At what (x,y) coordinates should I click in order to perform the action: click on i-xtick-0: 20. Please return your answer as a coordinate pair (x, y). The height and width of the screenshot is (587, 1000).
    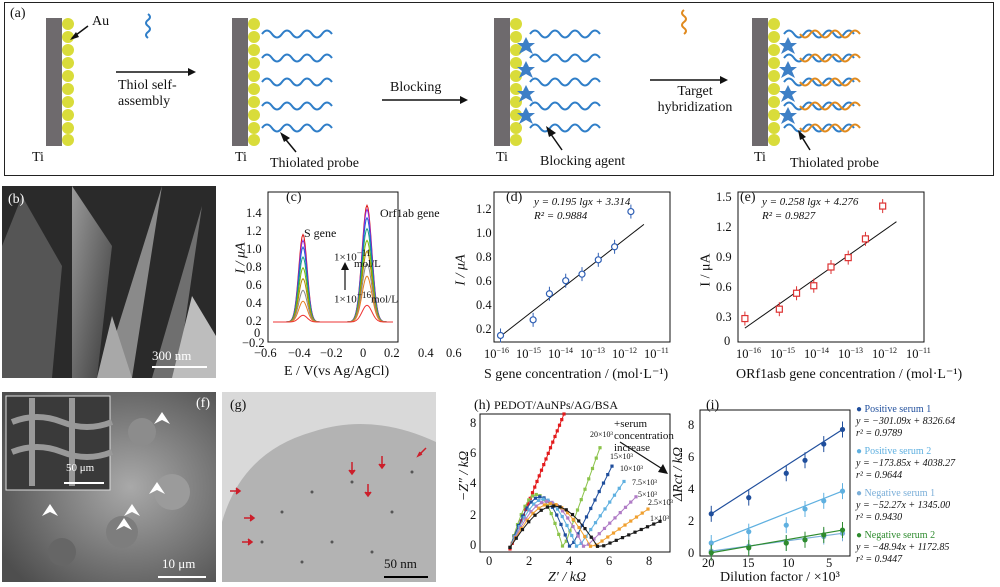
    Looking at the image, I should click on (708, 563).